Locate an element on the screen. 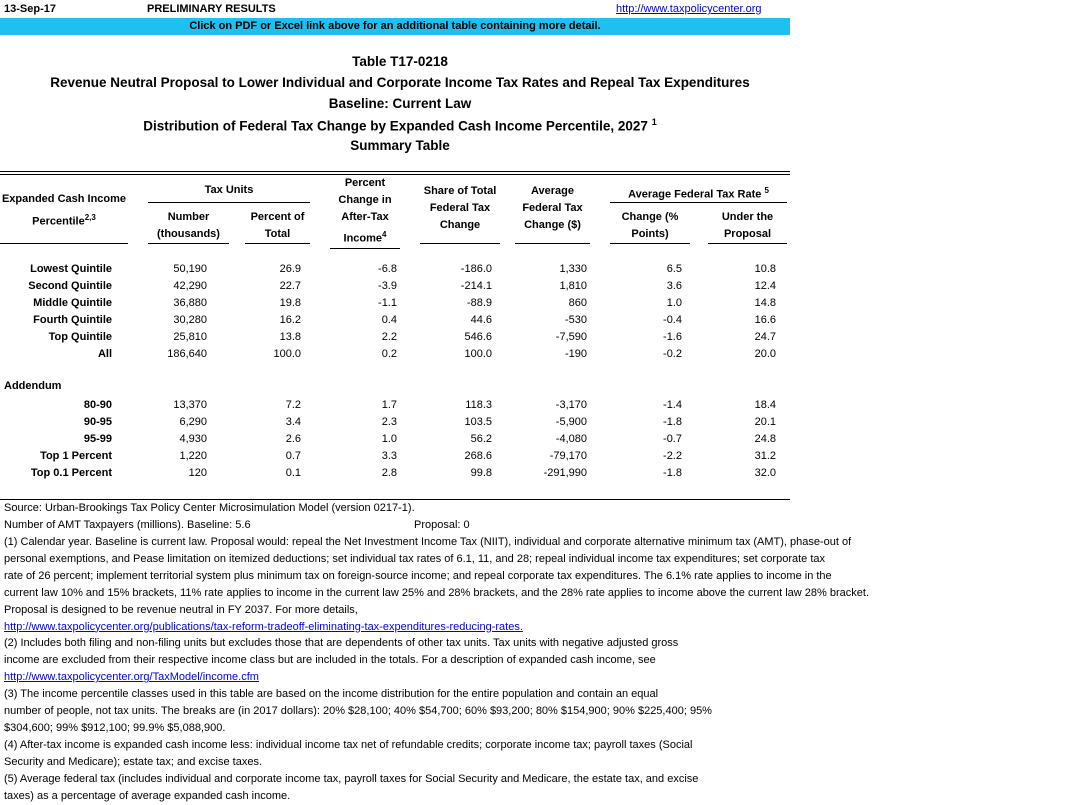  table-row: 80-90 13,370 7.2 1.7 118.3 -3,170 -1.4 18.4 is located at coordinates (388, 405).